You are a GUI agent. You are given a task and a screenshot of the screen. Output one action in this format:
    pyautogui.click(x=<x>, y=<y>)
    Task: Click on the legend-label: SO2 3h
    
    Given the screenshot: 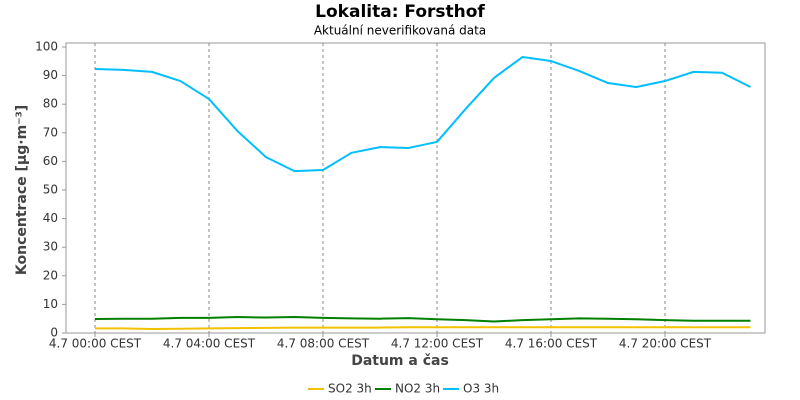 What is the action you would take?
    pyautogui.click(x=350, y=389)
    